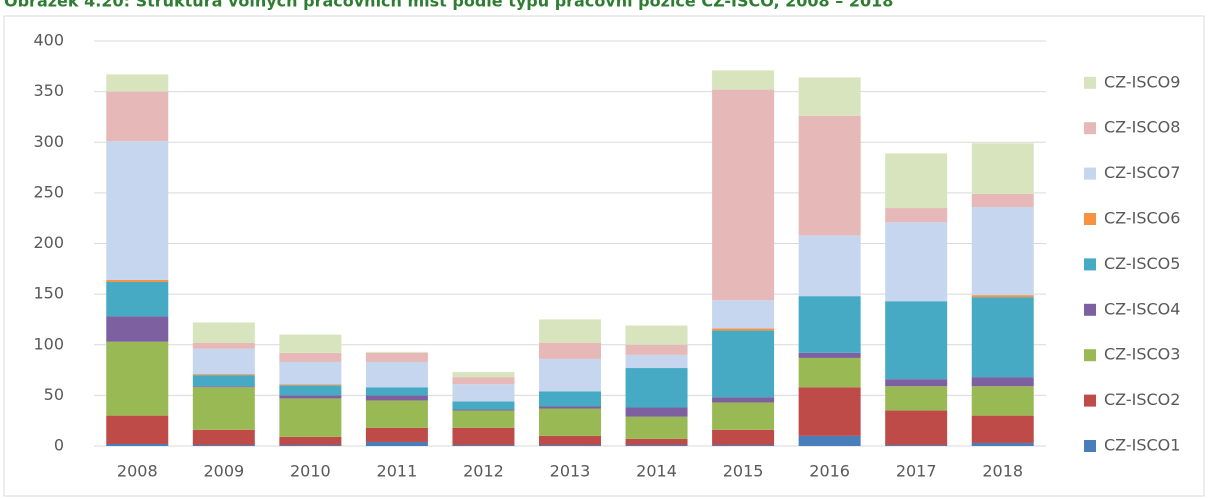  I want to click on x-tick-label: 2014, so click(656, 471).